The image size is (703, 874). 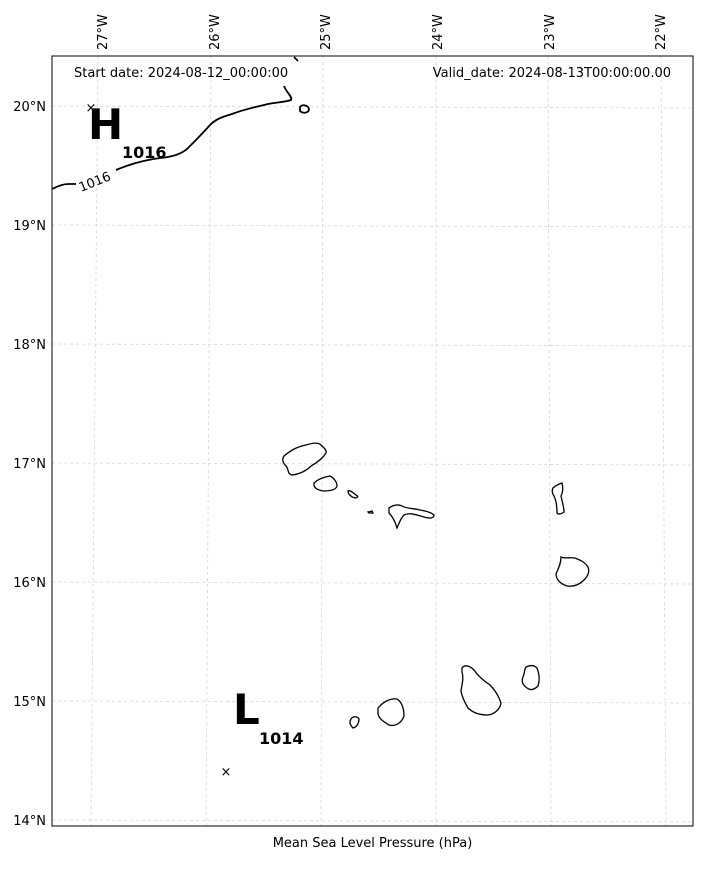 I want to click on isobar-1016-top, so click(x=296, y=59).